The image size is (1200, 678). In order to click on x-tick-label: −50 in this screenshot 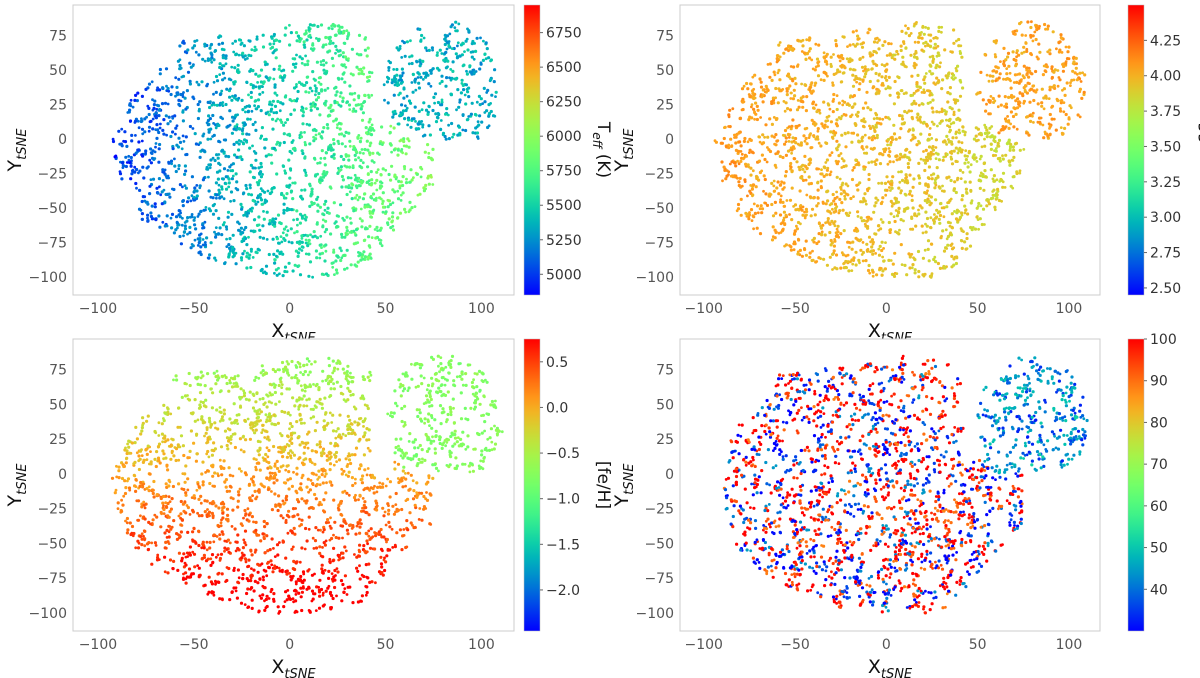, I will do `click(194, 309)`.